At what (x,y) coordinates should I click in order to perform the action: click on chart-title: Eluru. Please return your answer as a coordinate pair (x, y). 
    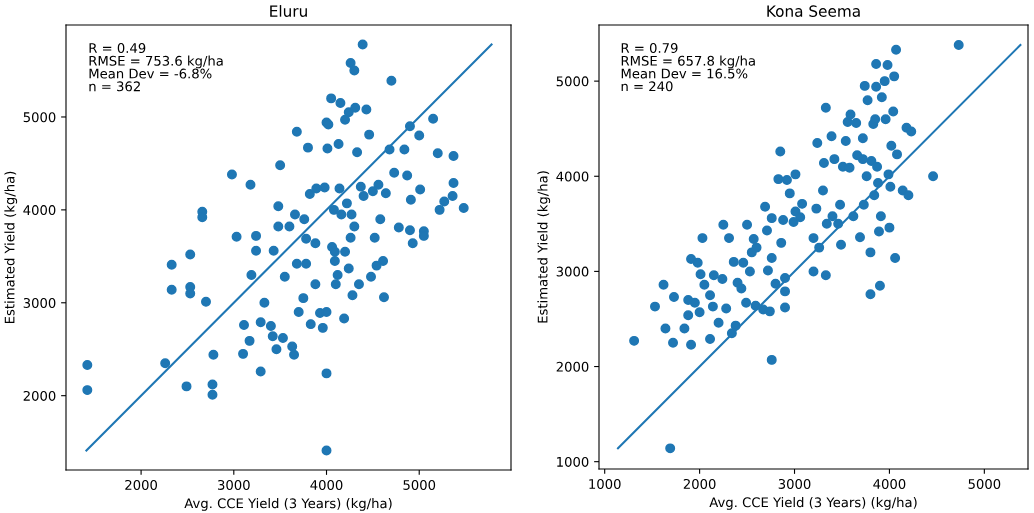
    Looking at the image, I should click on (288, 11).